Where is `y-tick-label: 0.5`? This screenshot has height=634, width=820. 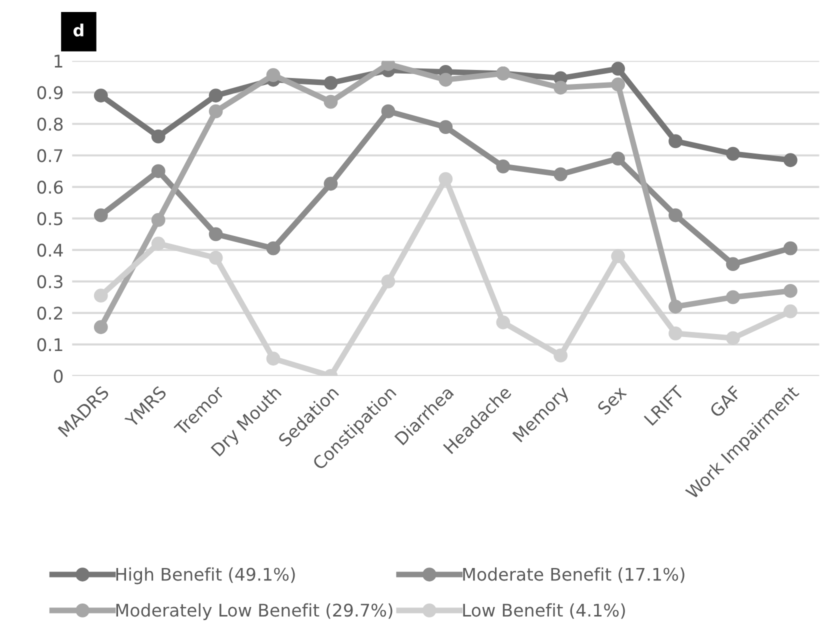 y-tick-label: 0.5 is located at coordinates (49, 219).